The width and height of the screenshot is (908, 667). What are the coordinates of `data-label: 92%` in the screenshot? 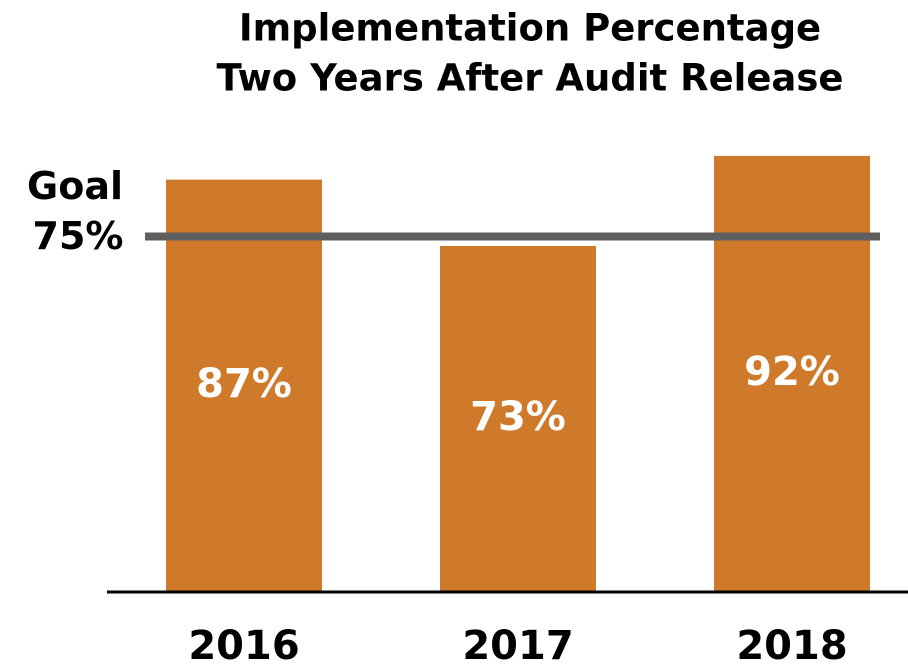 It's located at (792, 372).